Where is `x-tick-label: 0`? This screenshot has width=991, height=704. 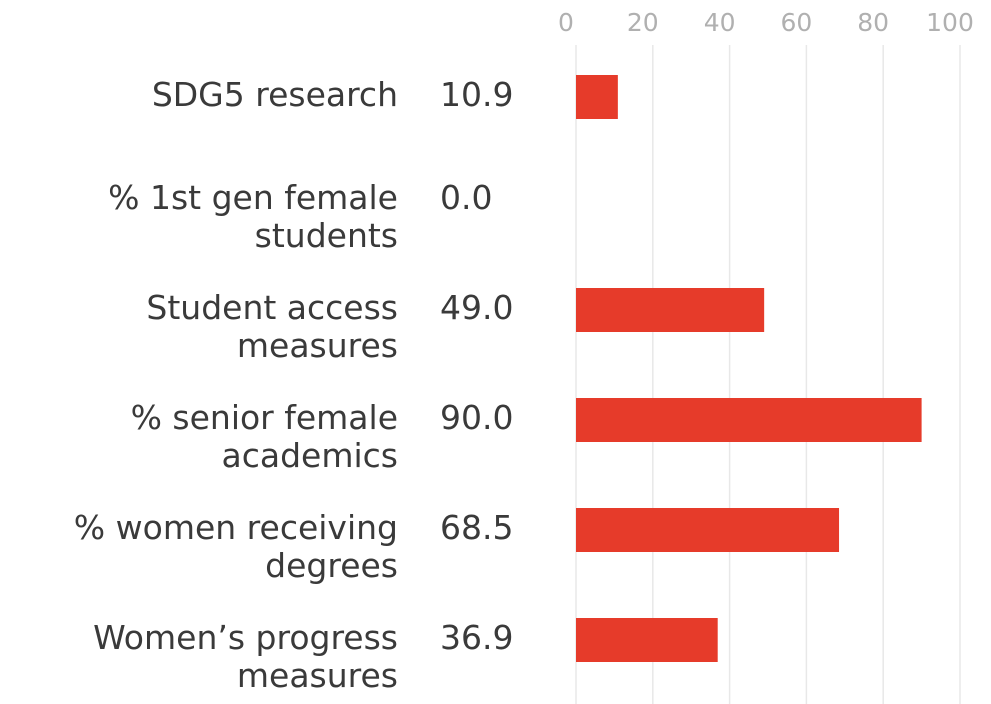
x-tick-label: 0 is located at coordinates (566, 22).